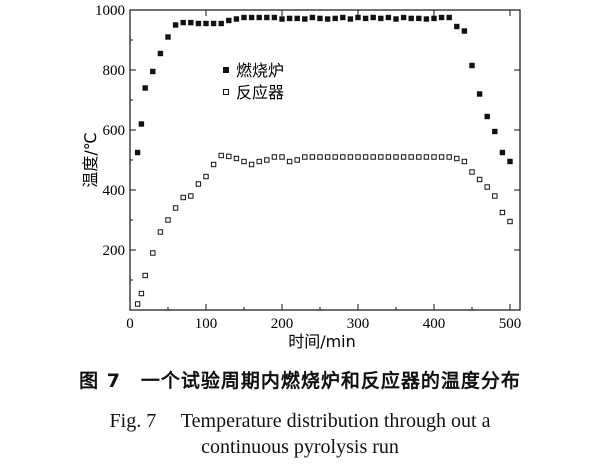 The image size is (600, 468). I want to click on x-tick-label: 100, so click(206, 324).